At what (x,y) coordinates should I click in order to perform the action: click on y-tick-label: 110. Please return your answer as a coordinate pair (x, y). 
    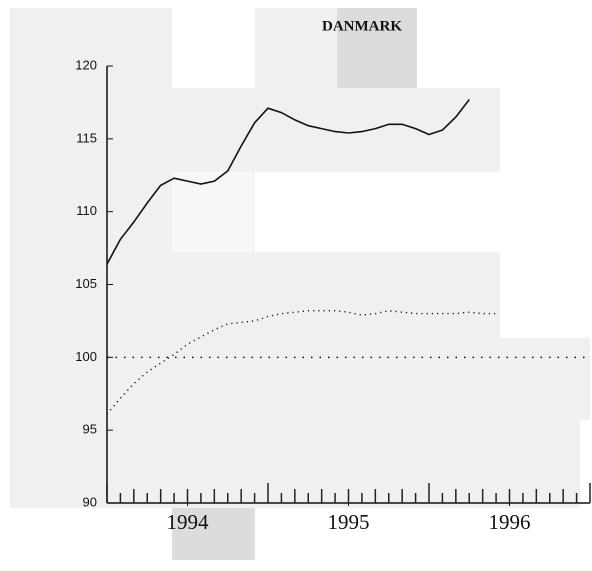
    Looking at the image, I should click on (86, 210).